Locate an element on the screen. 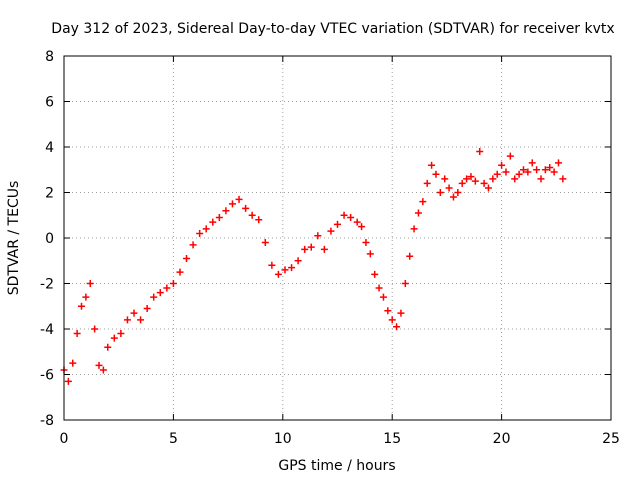 The width and height of the screenshot is (640, 480). x-tick-label: 25 is located at coordinates (611, 439).